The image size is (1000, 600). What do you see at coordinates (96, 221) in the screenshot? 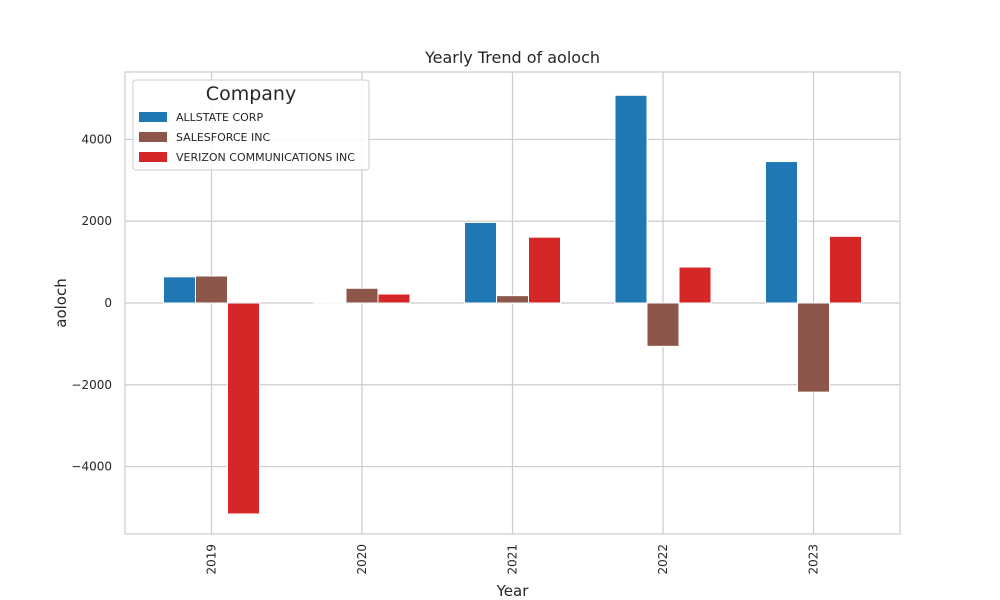
I see `y-tick-label: 2000` at bounding box center [96, 221].